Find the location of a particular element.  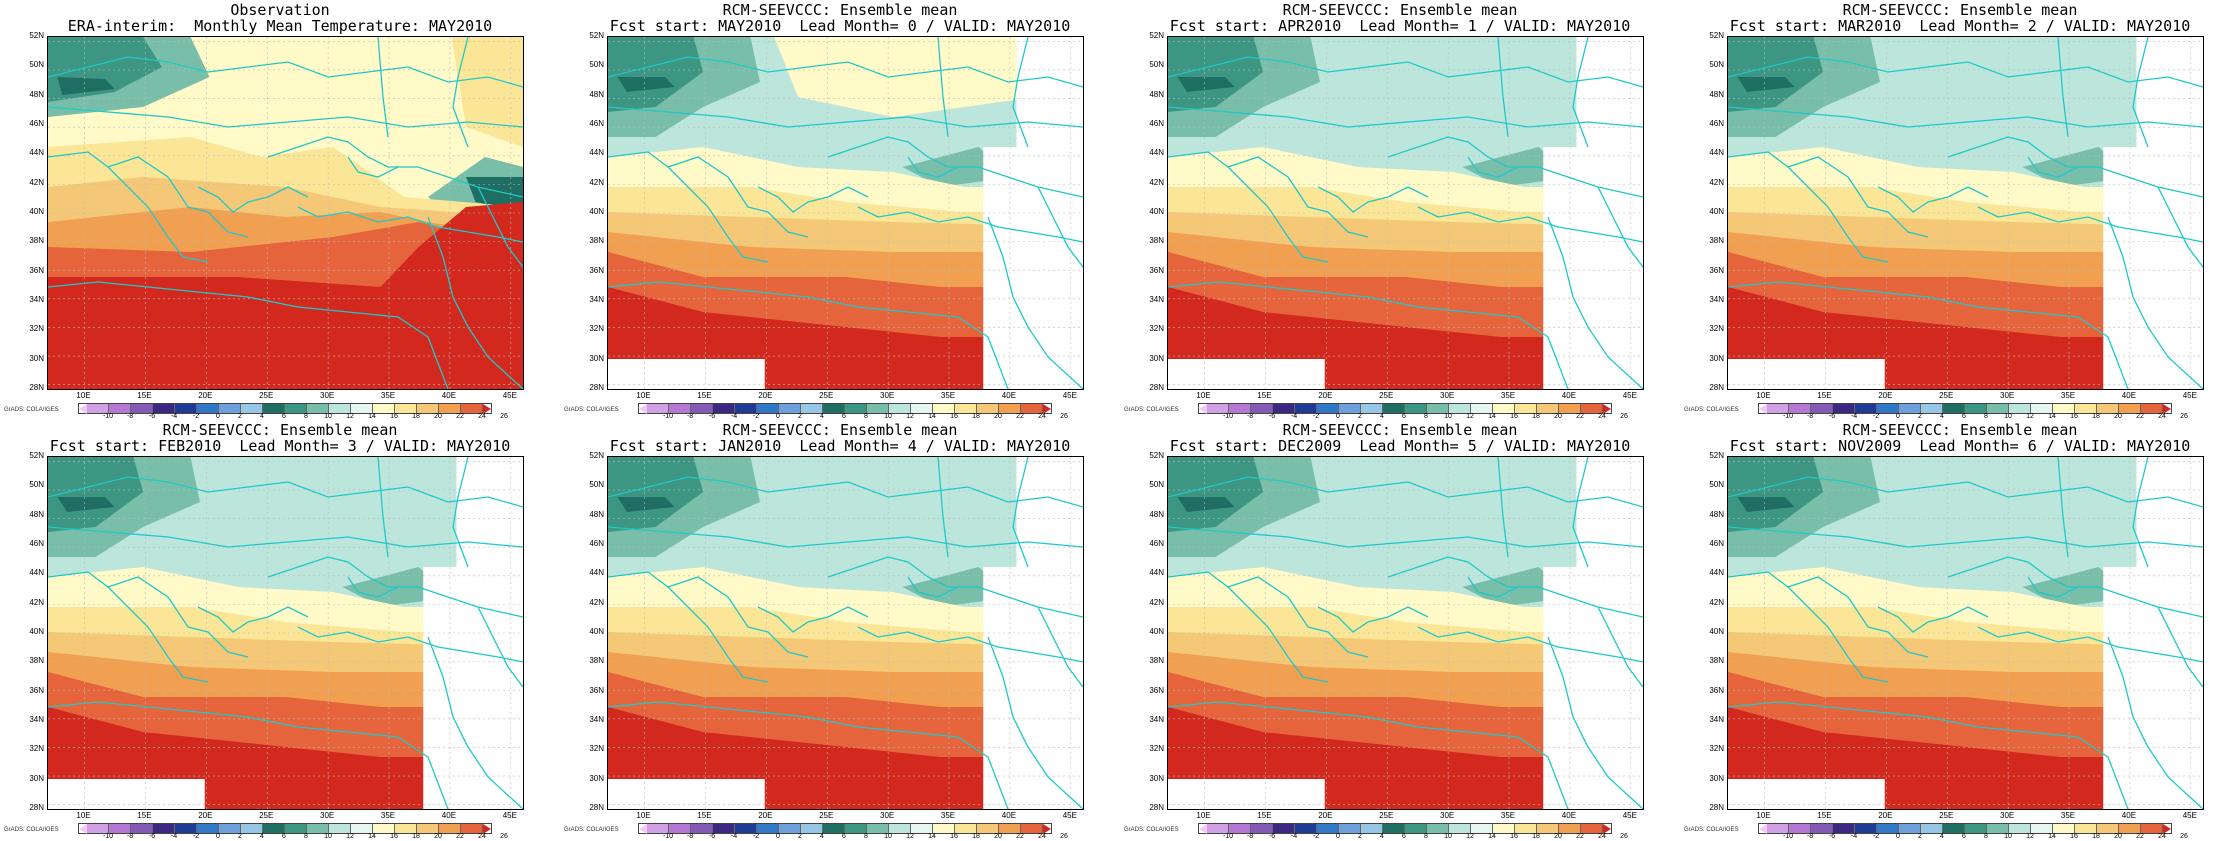

colorbar-tick-label: 26 is located at coordinates (2184, 416).